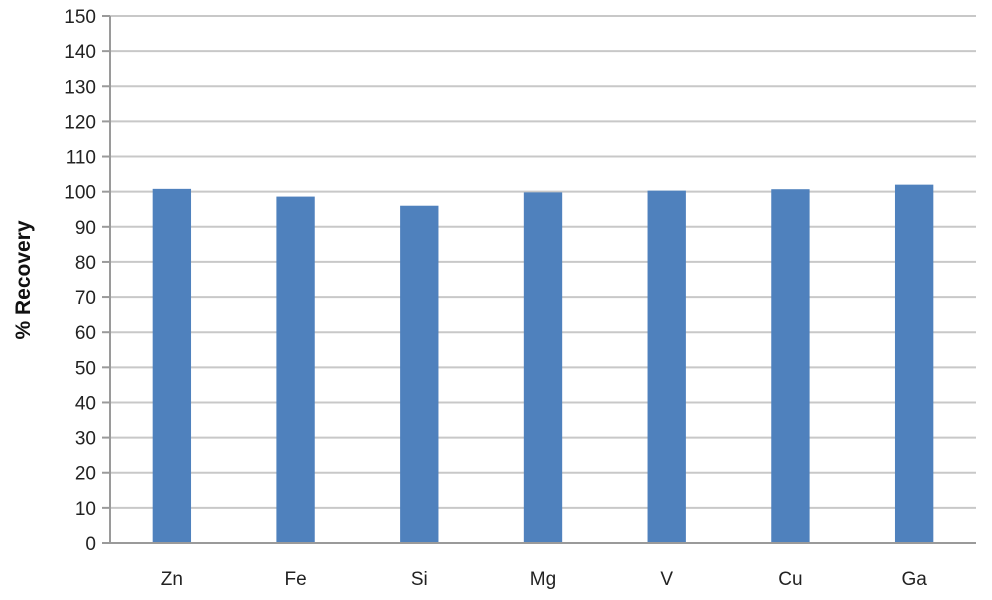 This screenshot has height=600, width=992. Describe the element at coordinates (81, 158) in the screenshot. I see `y-tick-label: 110` at that location.